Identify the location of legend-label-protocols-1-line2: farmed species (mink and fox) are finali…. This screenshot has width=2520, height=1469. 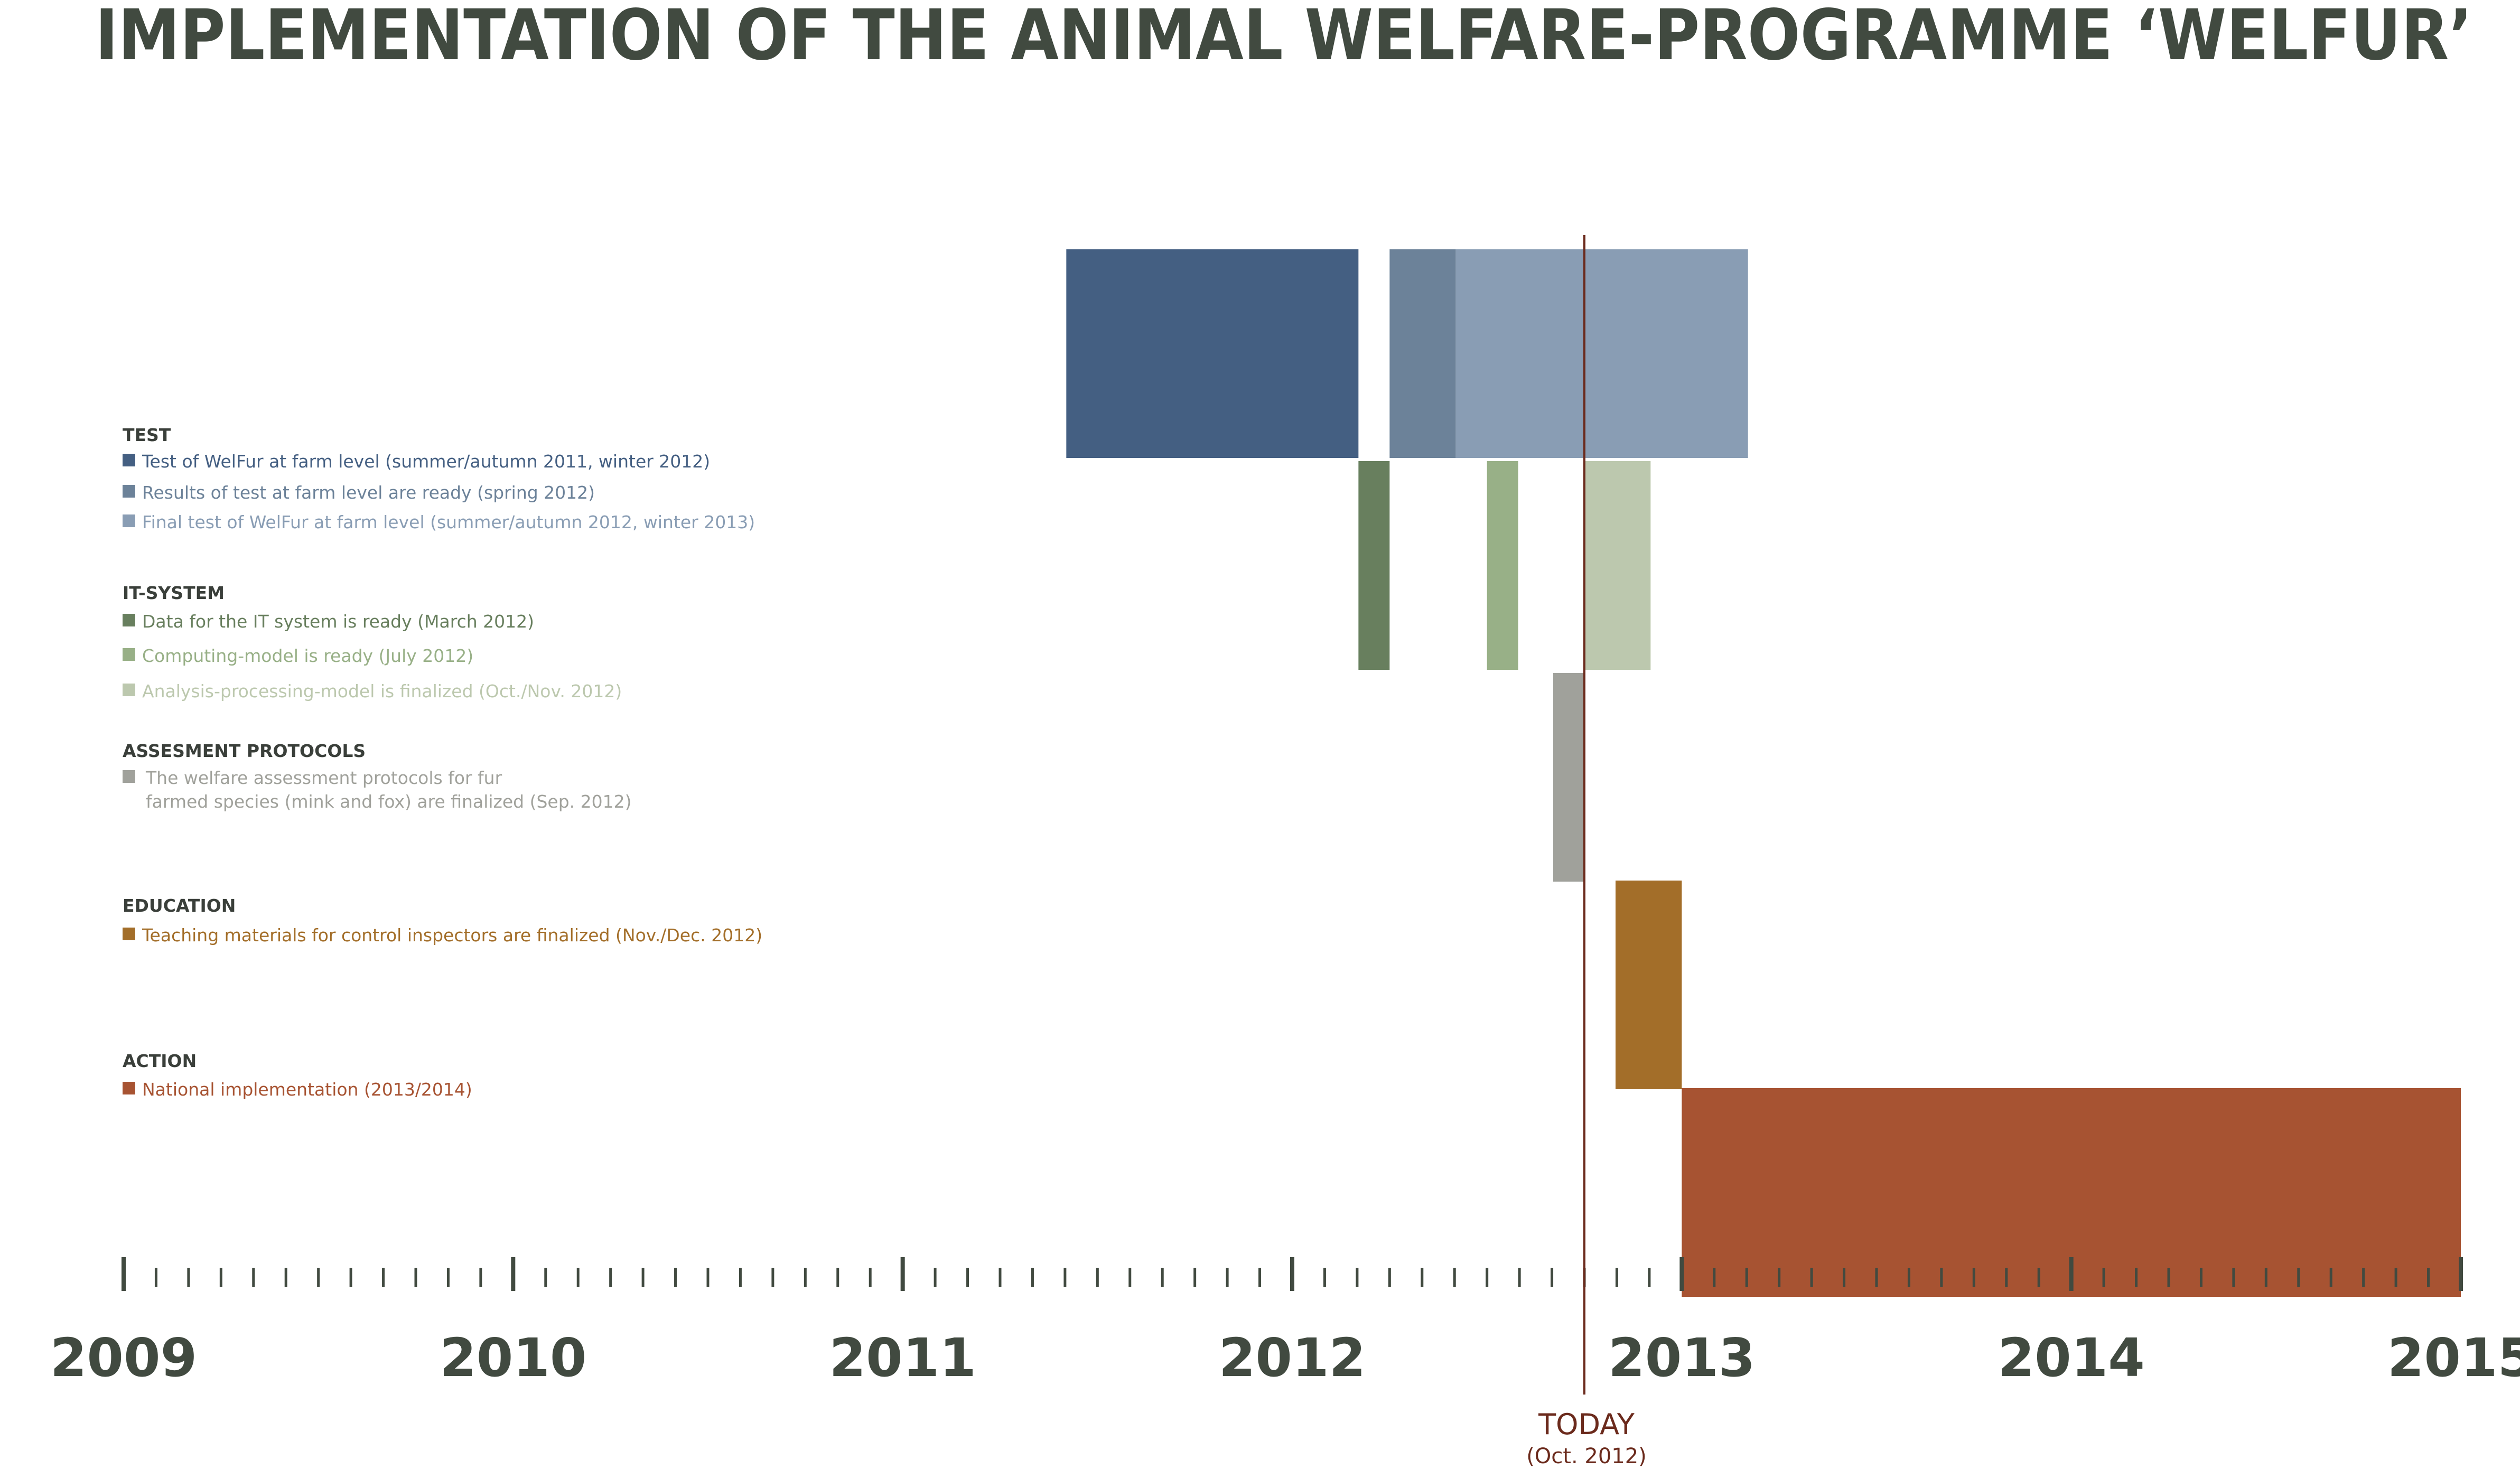
(389, 801).